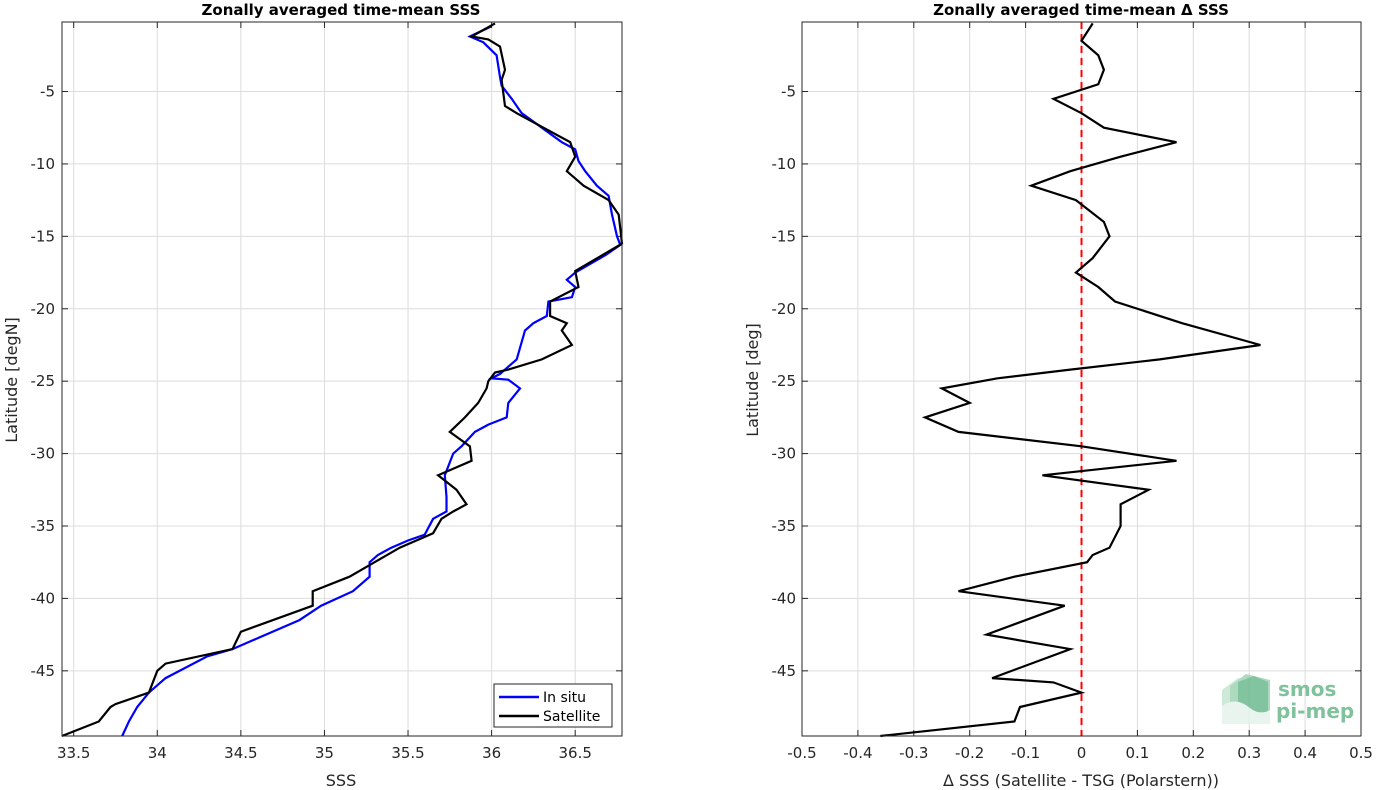 Image resolution: width=1376 pixels, height=790 pixels. Describe the element at coordinates (43, 164) in the screenshot. I see `left-y-tick-label: -10` at that location.